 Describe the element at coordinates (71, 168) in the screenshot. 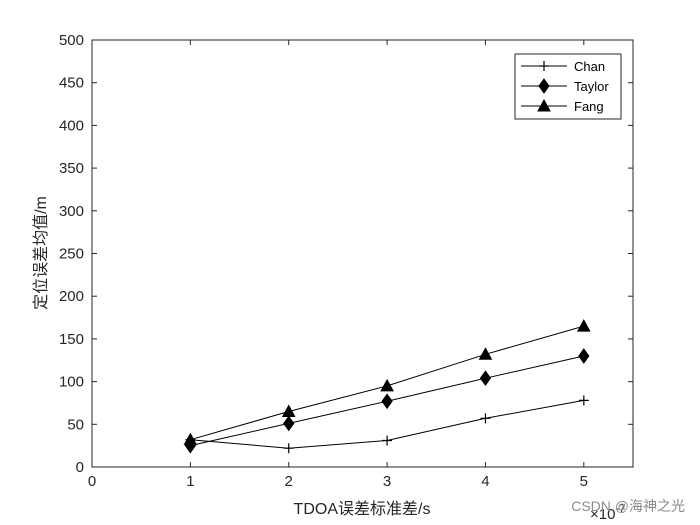

I see `y-tick-label: 350` at that location.